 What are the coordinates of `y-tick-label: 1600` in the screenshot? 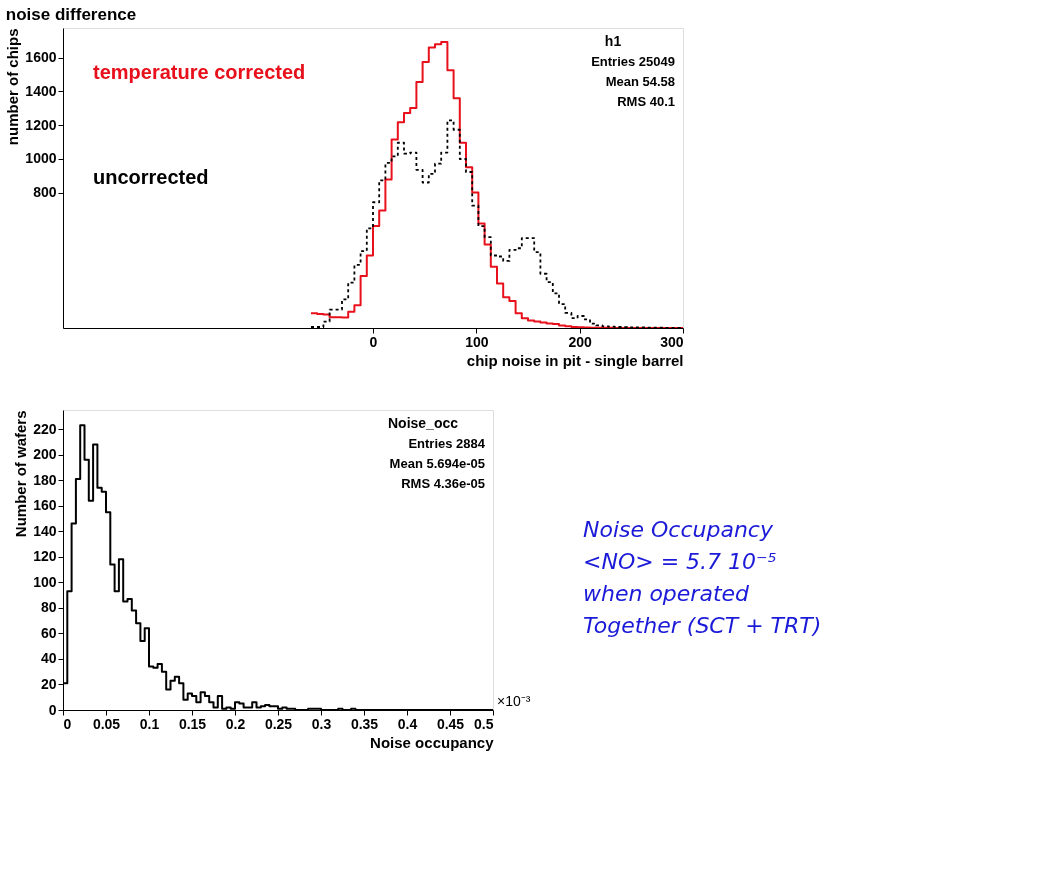 It's located at (41, 57).